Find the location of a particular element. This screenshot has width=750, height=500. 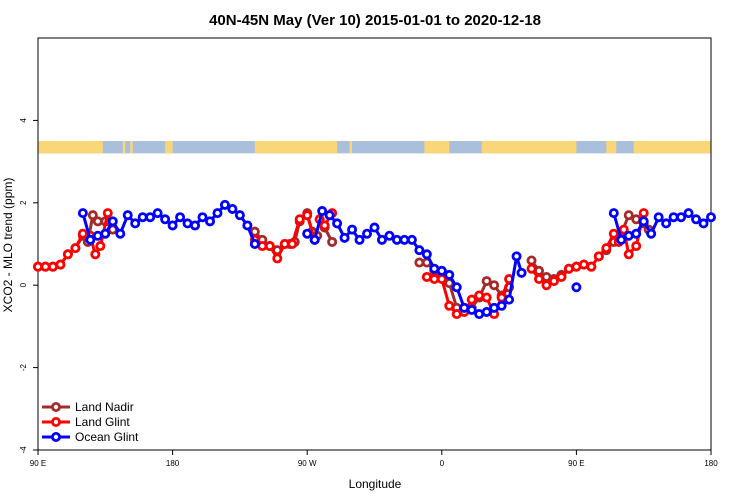

legend-item-2: Ocean Glint is located at coordinates (90, 437).